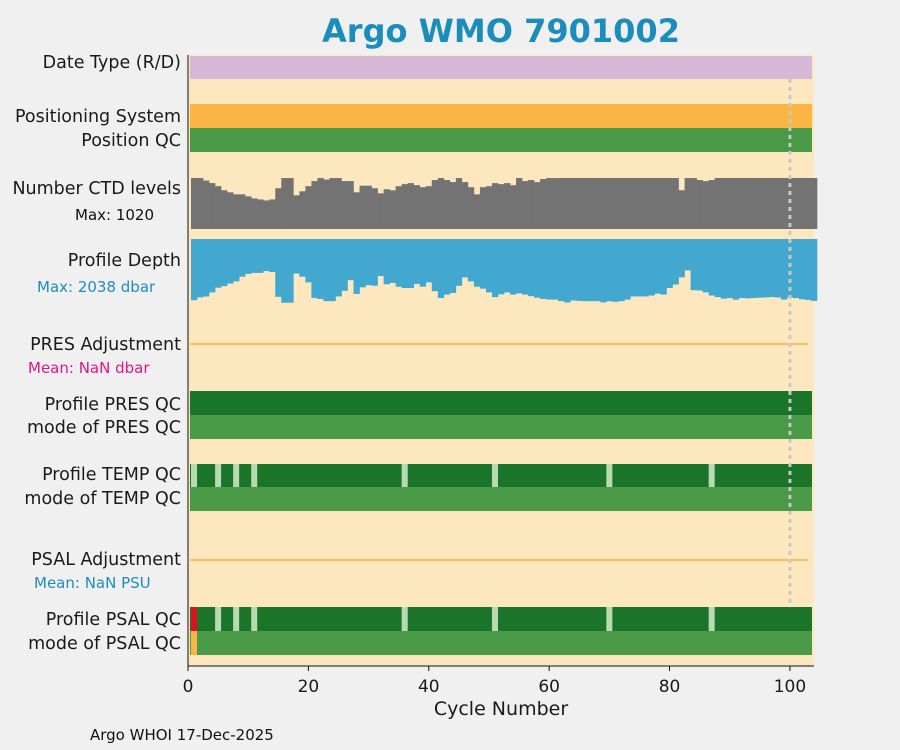  What do you see at coordinates (501, 140) in the screenshot?
I see `position-qc-band` at bounding box center [501, 140].